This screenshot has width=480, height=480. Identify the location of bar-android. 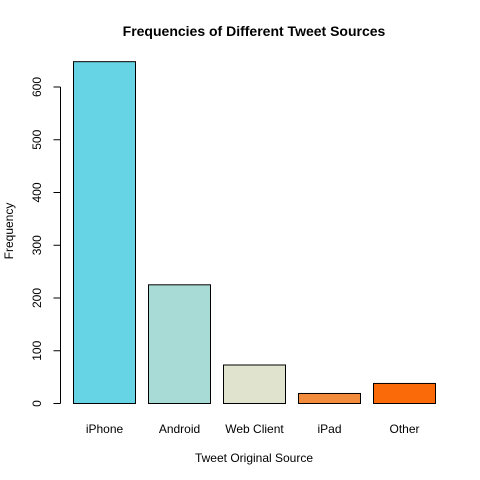
(179, 344).